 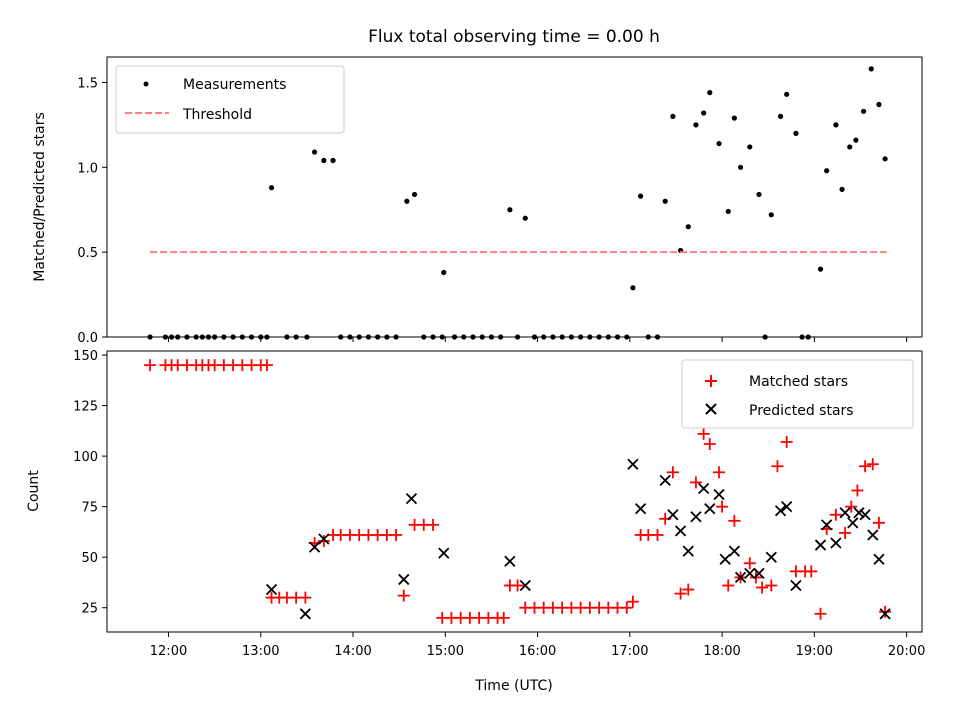 I want to click on bottom-panel-legend: Matched stars Predicted stars, so click(x=797, y=394).